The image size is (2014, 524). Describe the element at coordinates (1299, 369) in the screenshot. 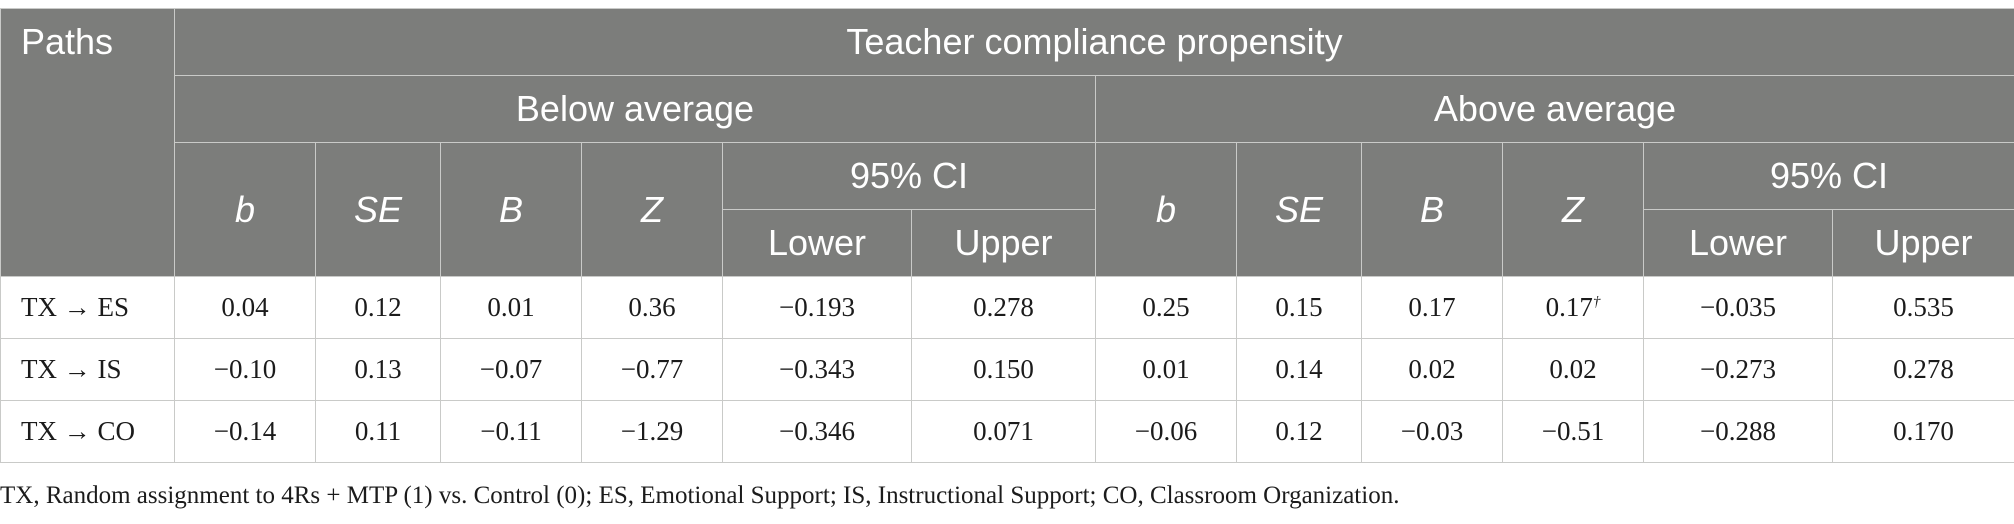

I see `cell: 0.14` at that location.